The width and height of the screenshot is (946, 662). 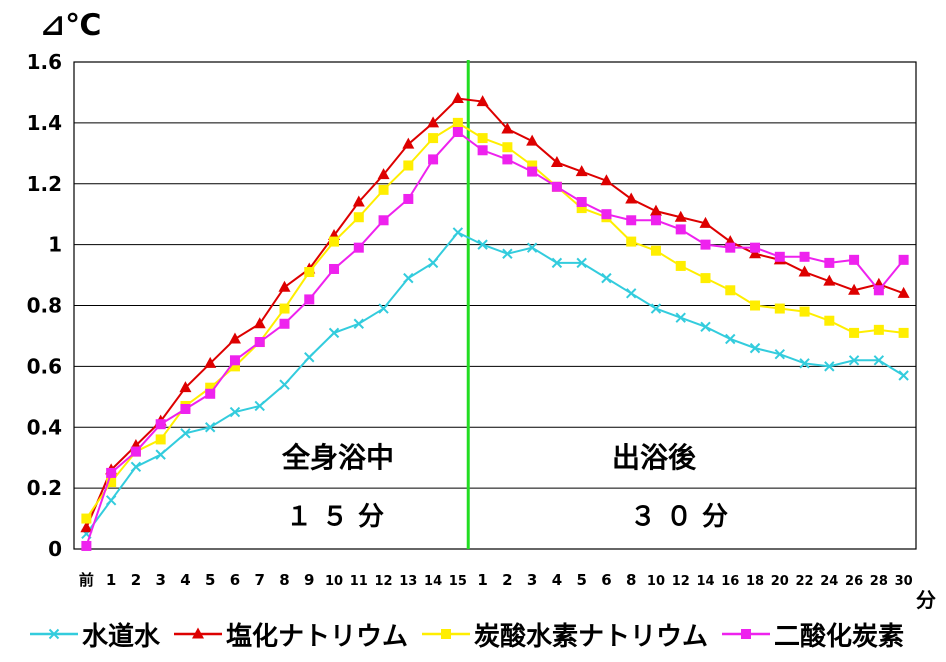 What do you see at coordinates (54, 634) in the screenshot?
I see `legend-marker-stroke-b` at bounding box center [54, 634].